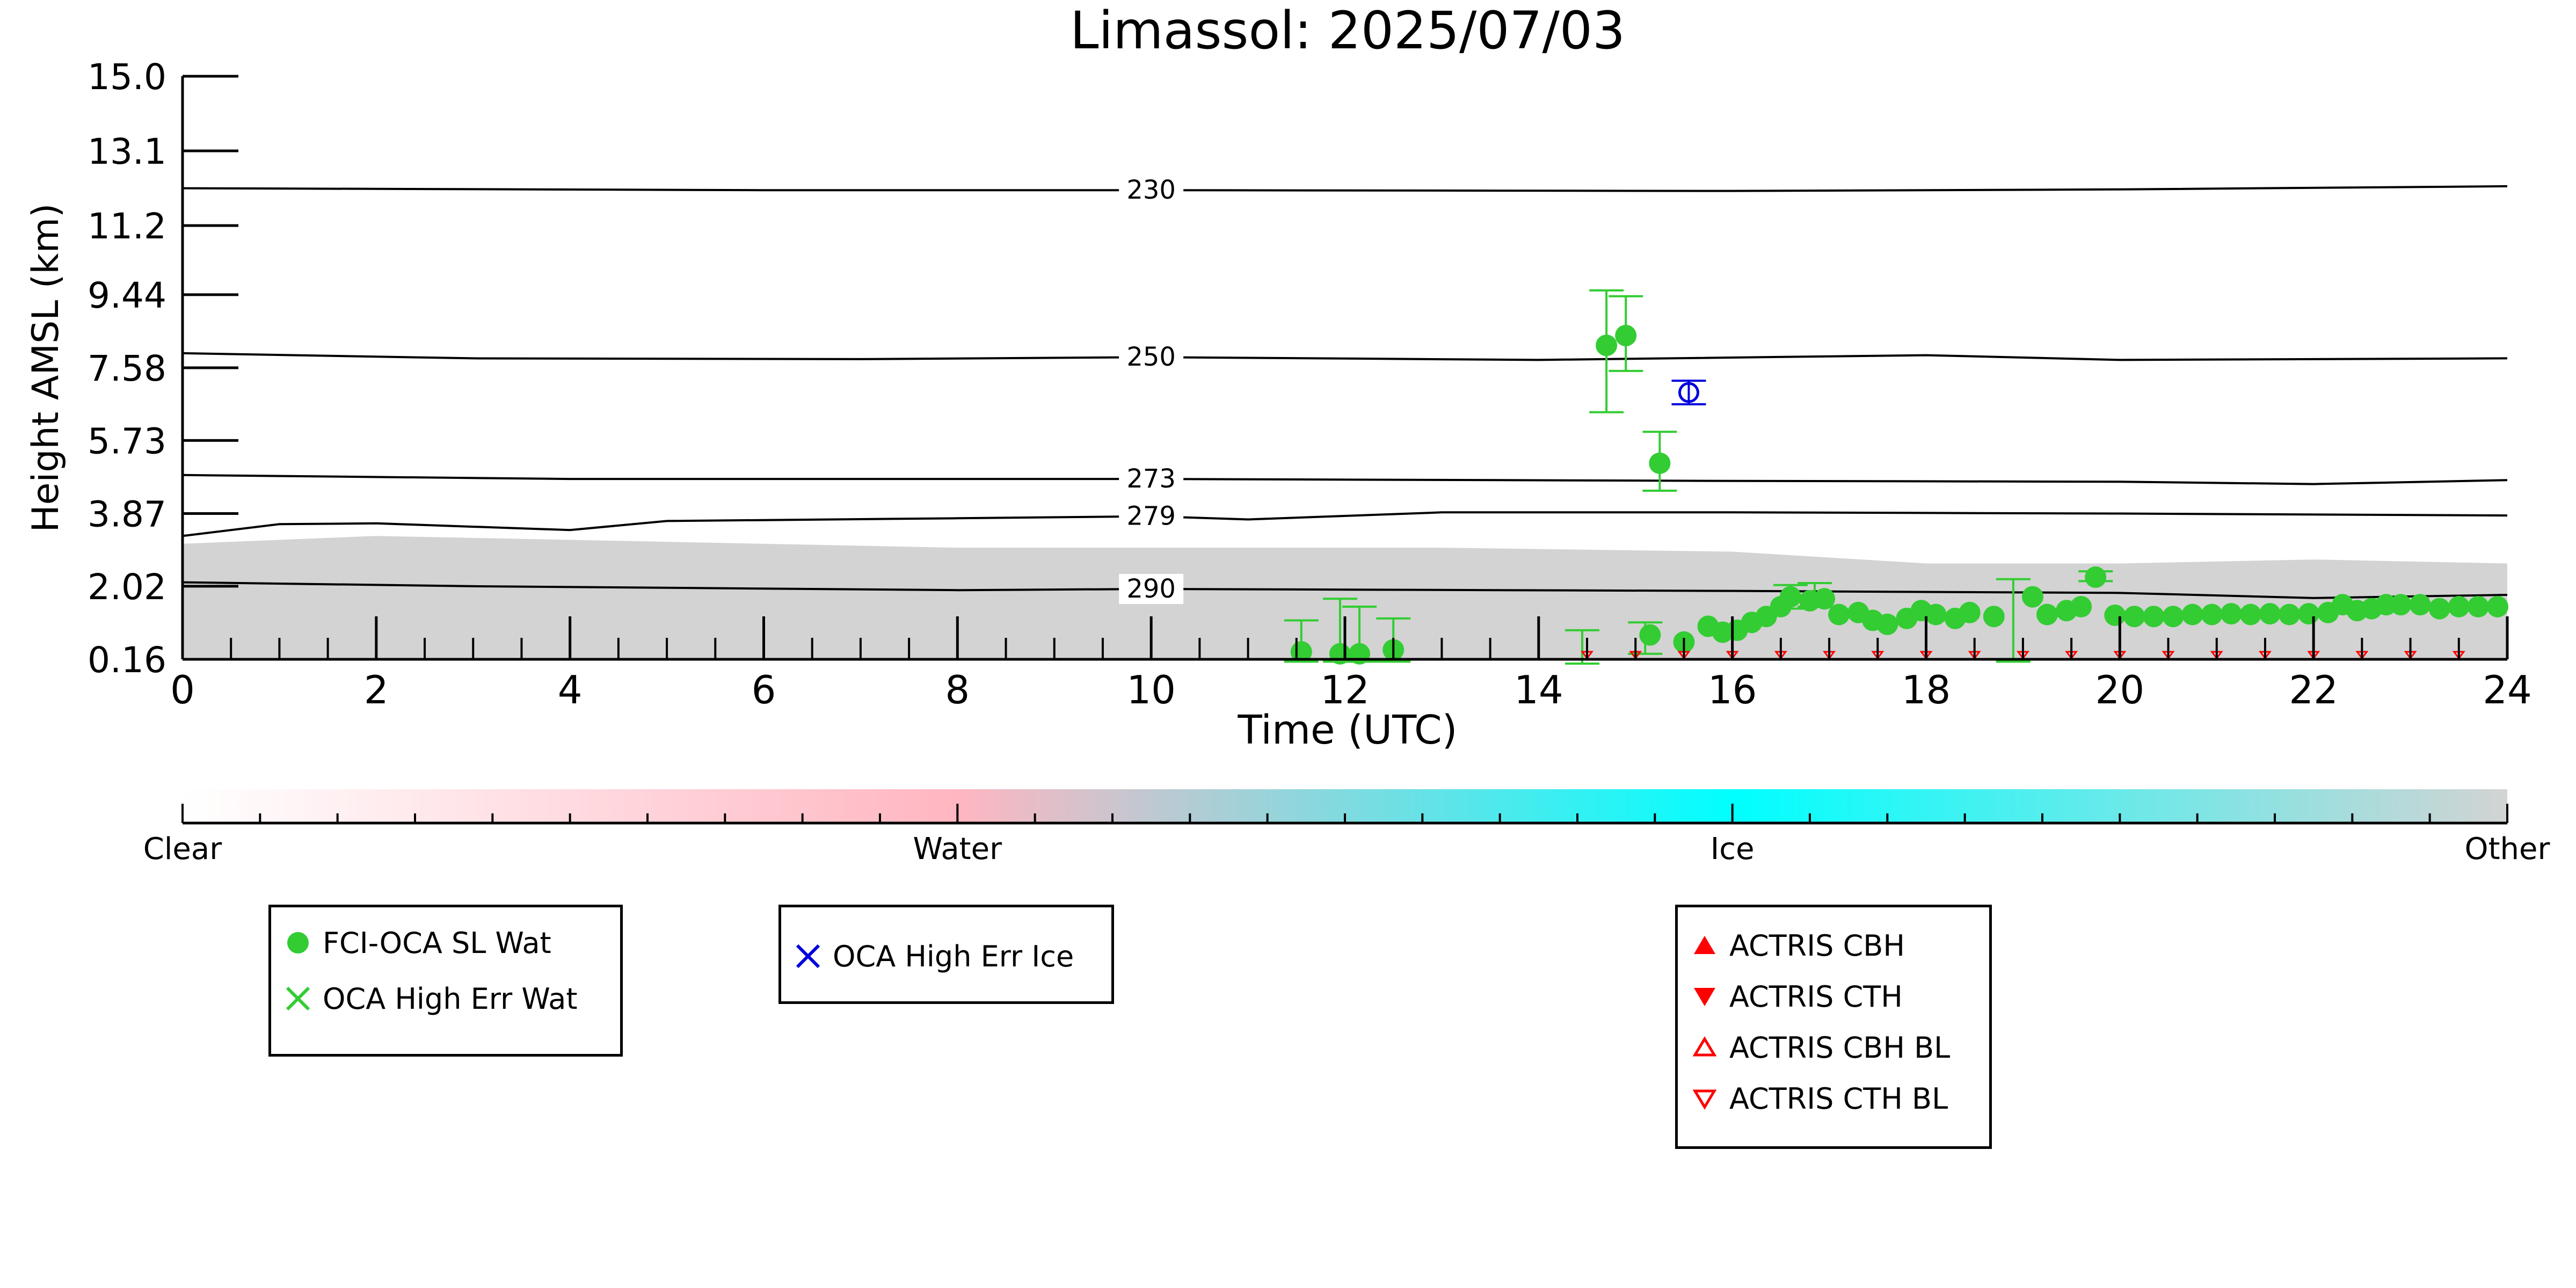 This screenshot has height=1288, width=2576. Describe the element at coordinates (376, 689) in the screenshot. I see `x-tick-label: 2` at that location.